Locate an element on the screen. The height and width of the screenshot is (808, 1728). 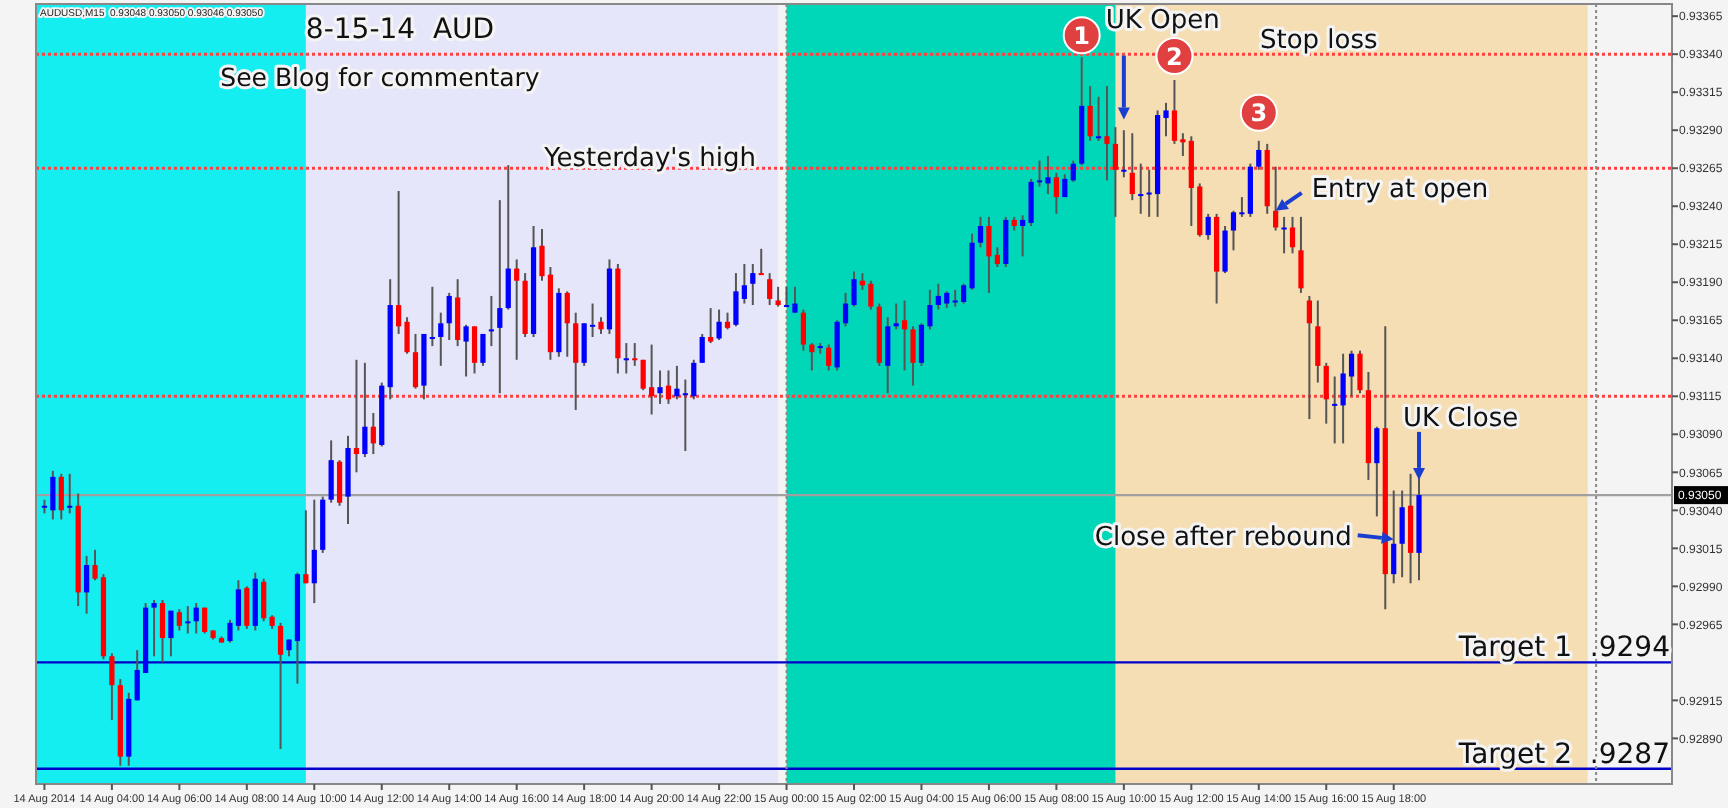
annotation: Entry at open is located at coordinates (1400, 189).